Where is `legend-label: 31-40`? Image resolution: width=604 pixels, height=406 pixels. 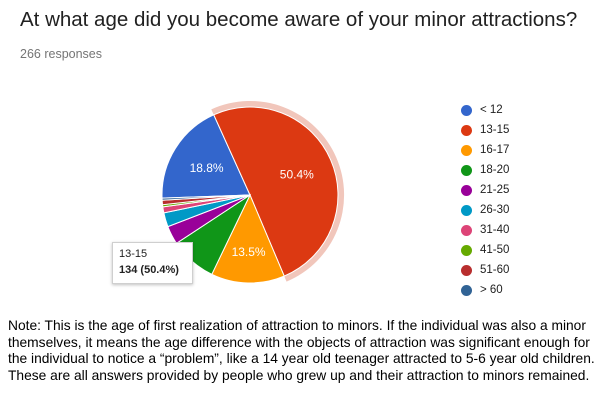
legend-label: 31-40 is located at coordinates (495, 230).